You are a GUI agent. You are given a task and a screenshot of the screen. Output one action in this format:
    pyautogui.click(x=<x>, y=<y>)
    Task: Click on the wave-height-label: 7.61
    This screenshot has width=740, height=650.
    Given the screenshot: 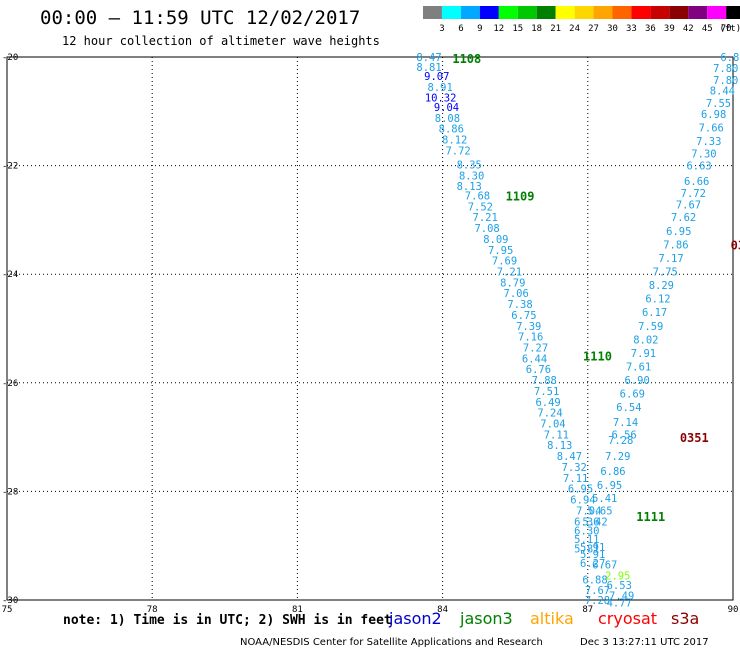 What is the action you would take?
    pyautogui.click(x=638, y=368)
    